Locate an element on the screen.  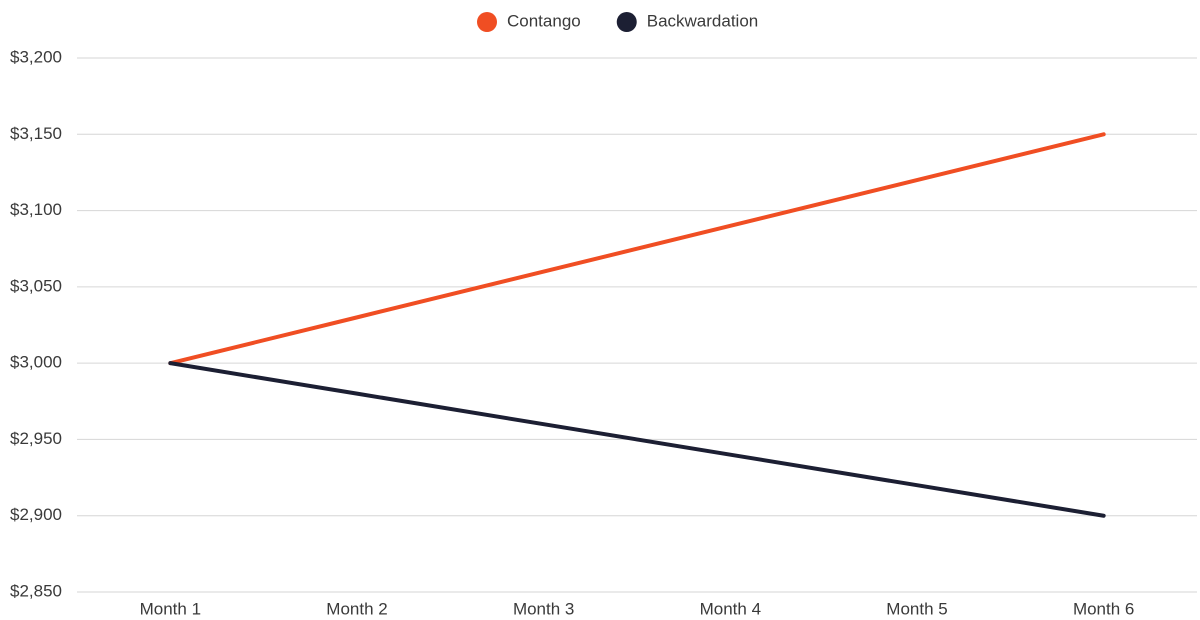
x-tick-label: Month 3 is located at coordinates (543, 608).